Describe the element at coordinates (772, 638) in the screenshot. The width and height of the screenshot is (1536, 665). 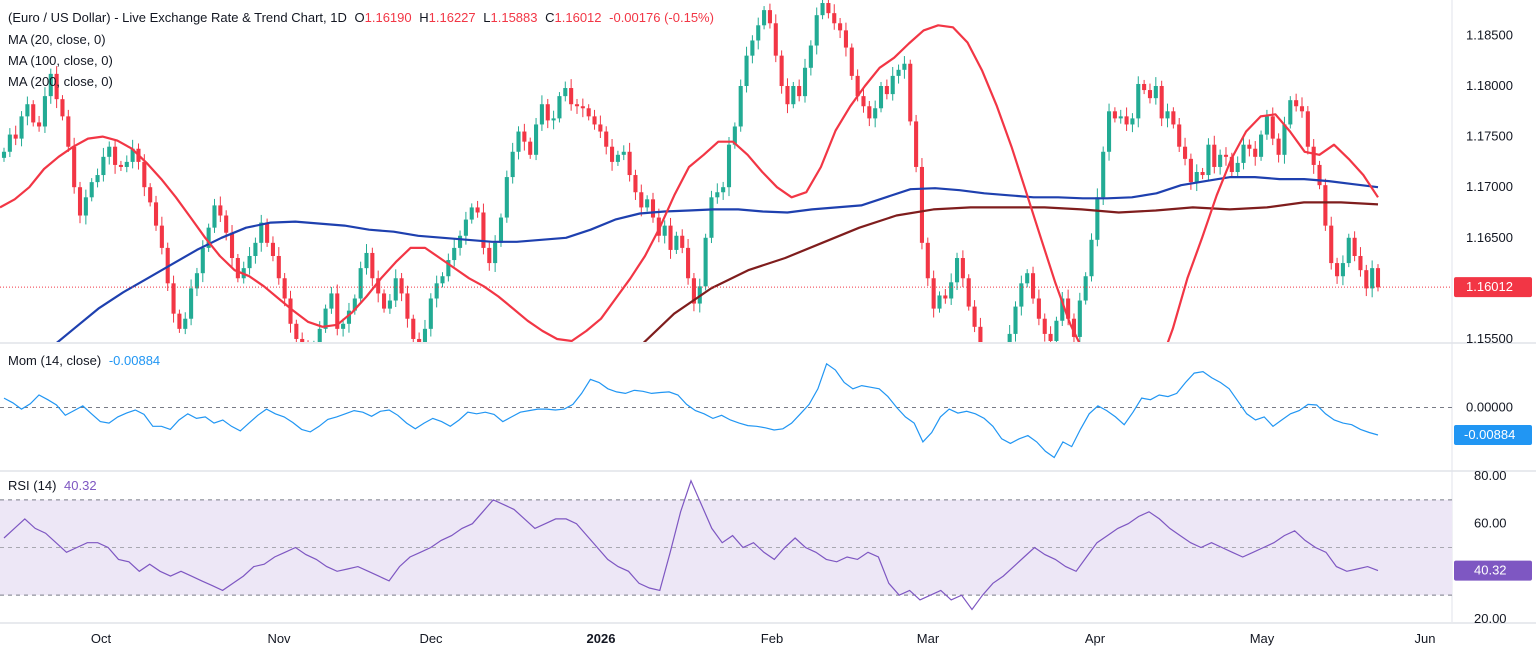
I see `time-tick-label: Feb` at that location.